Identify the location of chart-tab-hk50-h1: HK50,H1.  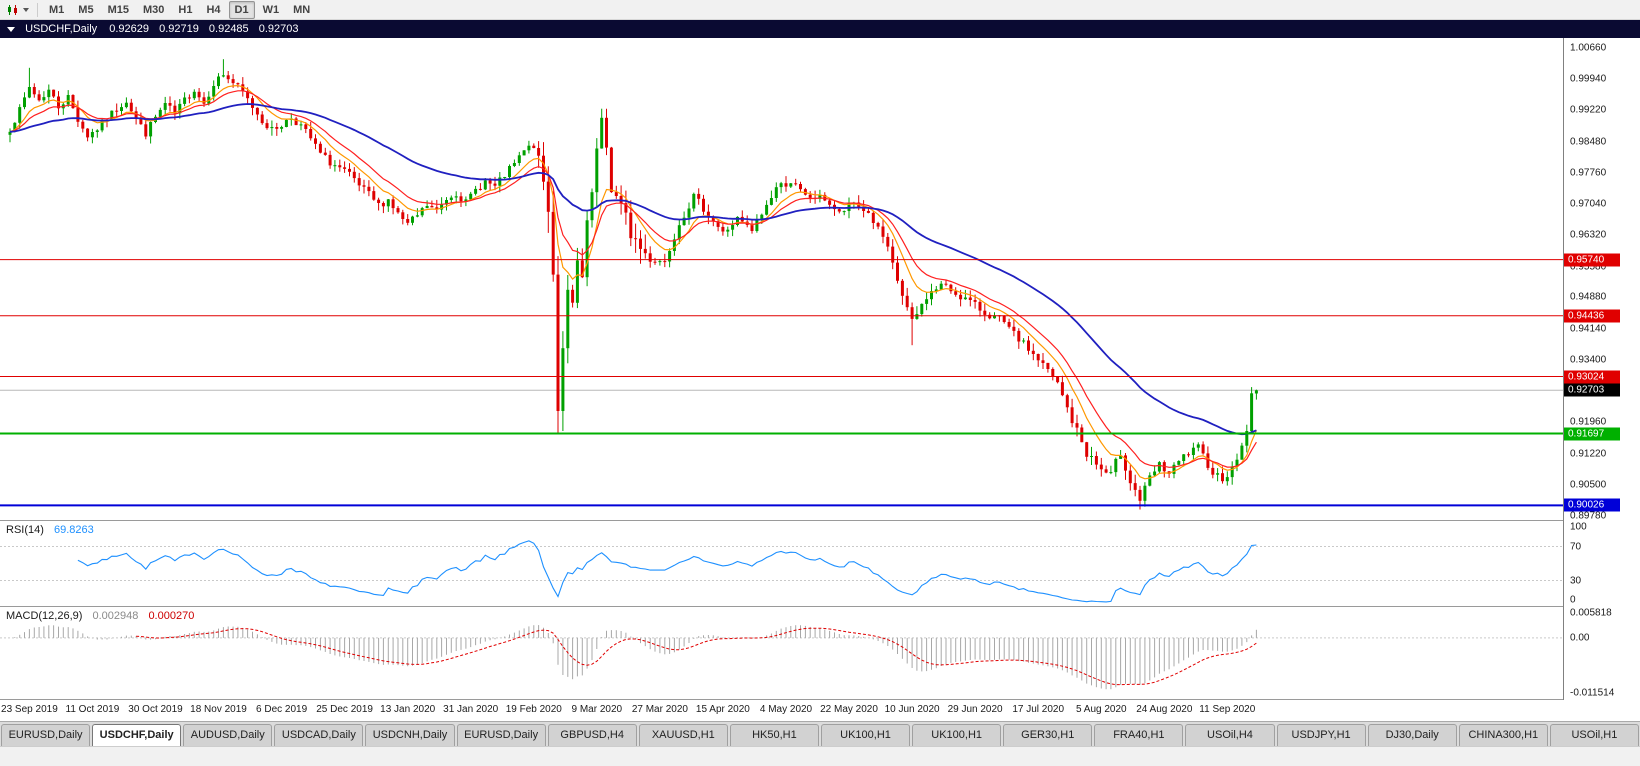
(774, 735).